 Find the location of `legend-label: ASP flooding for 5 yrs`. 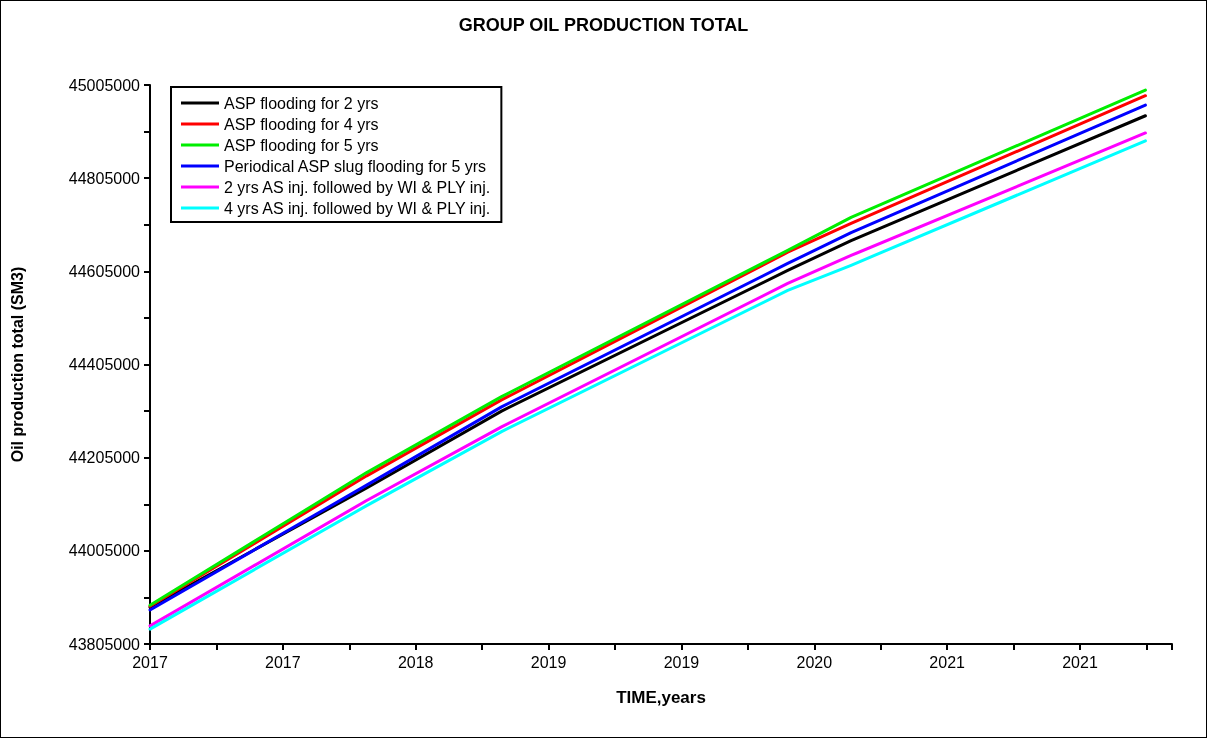

legend-label: ASP flooding for 5 yrs is located at coordinates (301, 145).